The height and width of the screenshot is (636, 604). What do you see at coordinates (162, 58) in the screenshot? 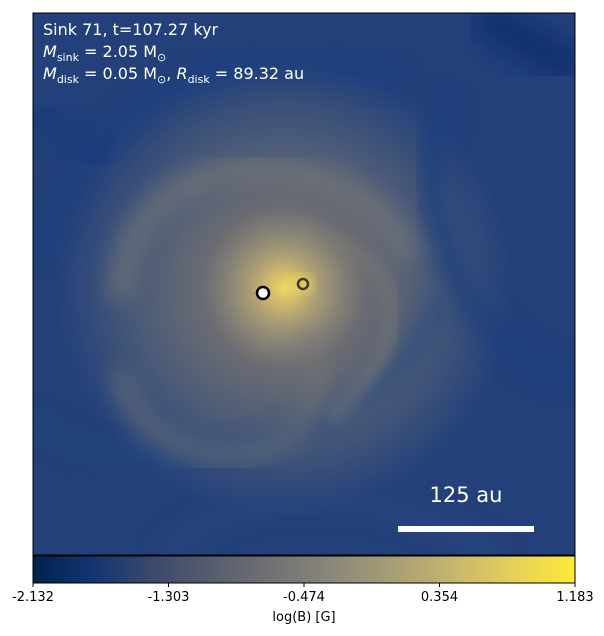
I see `sun-symbol: ⊙` at bounding box center [162, 58].